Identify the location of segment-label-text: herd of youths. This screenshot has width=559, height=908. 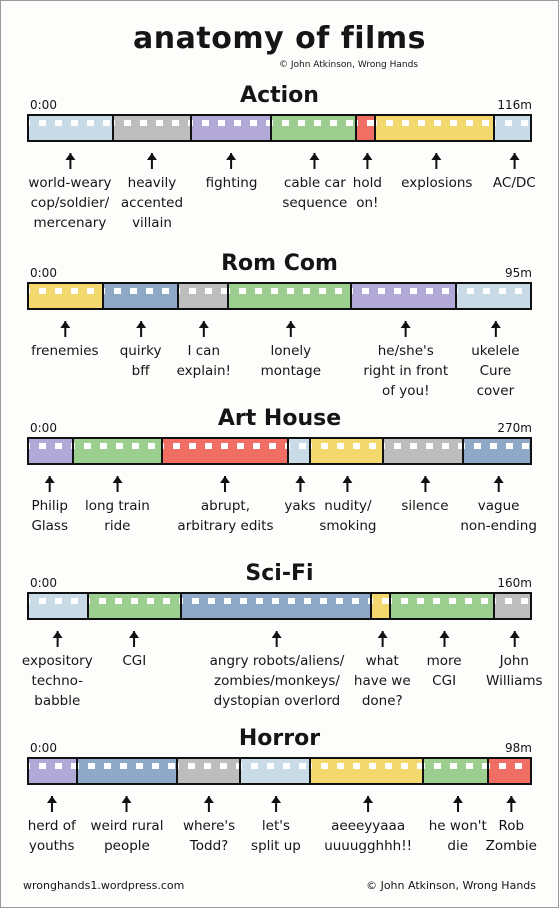
(51, 836).